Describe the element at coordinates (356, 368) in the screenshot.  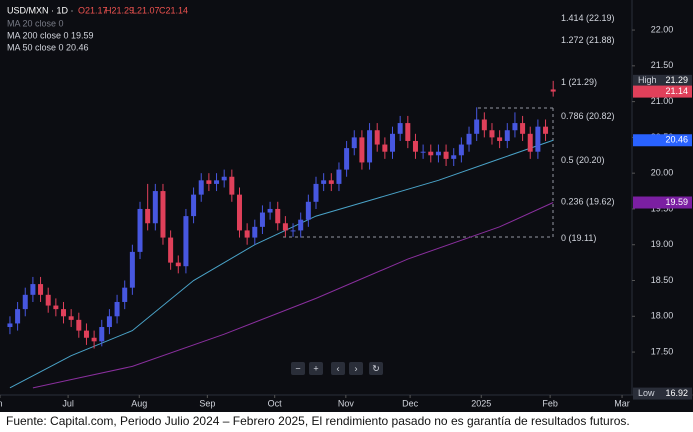
I see `scroll-right-button` at that location.